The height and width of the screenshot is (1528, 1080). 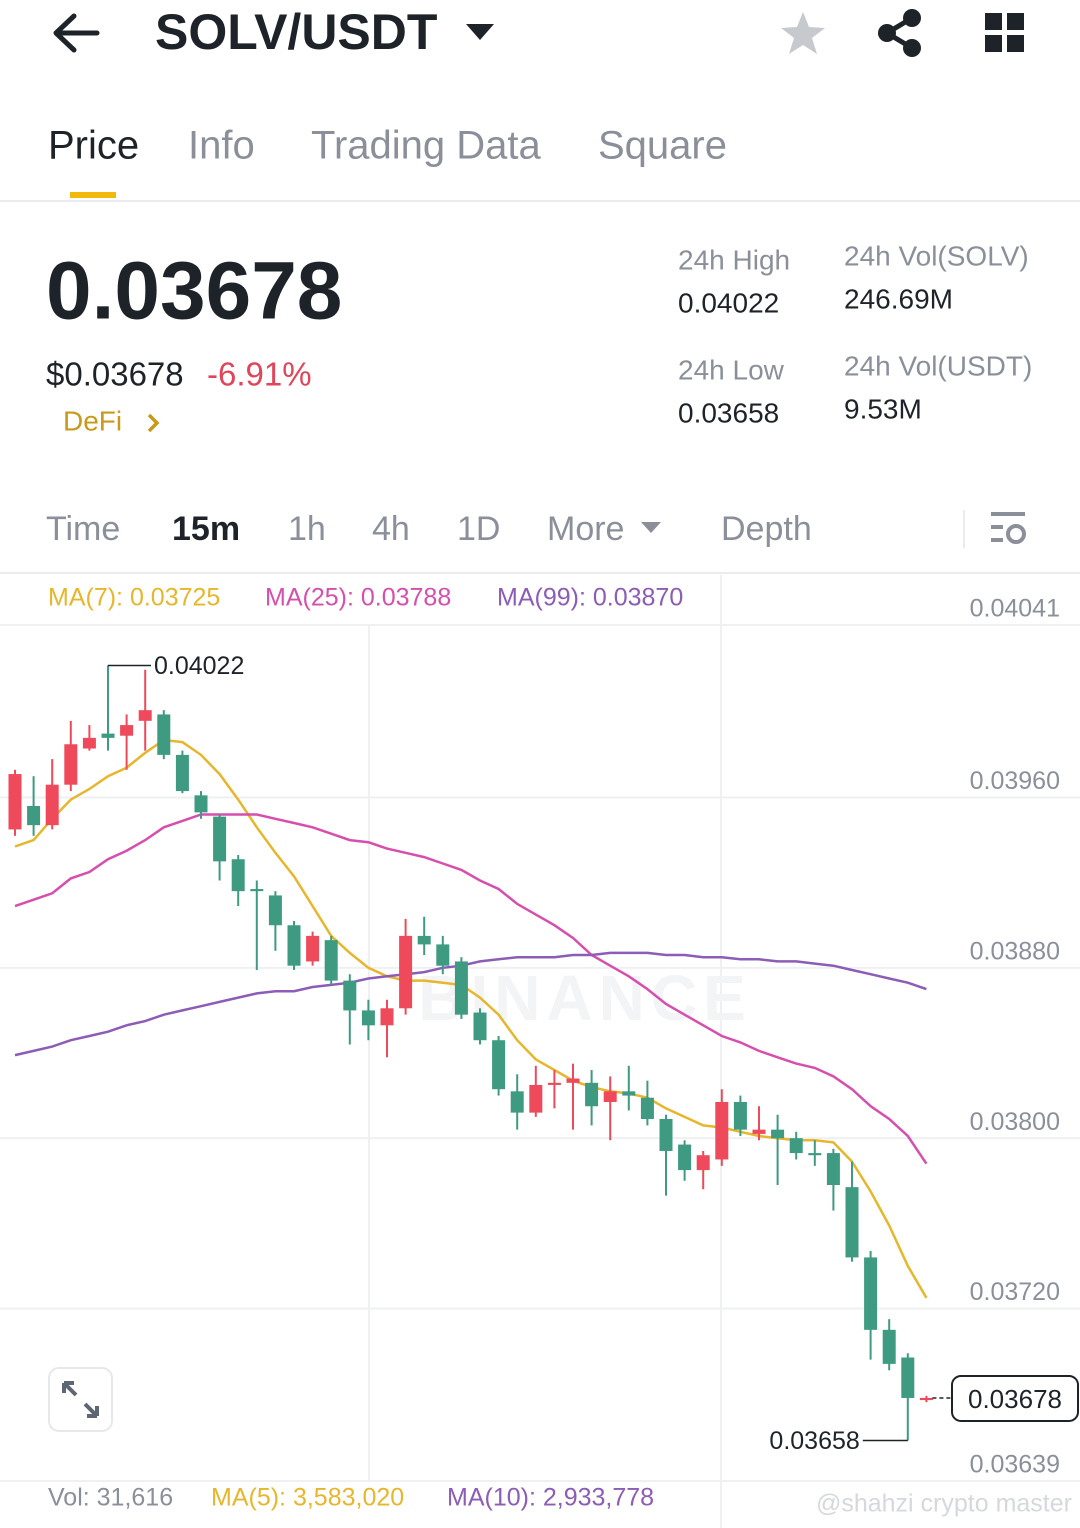 I want to click on last-price-label: 0.03678, so click(x=1015, y=1399).